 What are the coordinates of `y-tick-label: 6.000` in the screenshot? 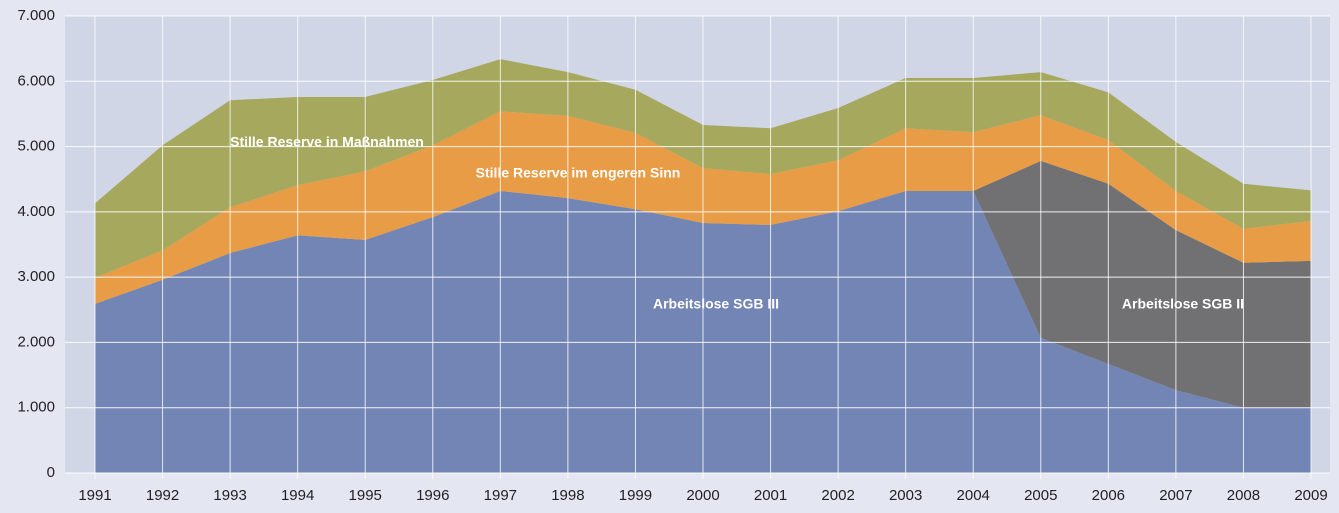 It's located at (36, 80).